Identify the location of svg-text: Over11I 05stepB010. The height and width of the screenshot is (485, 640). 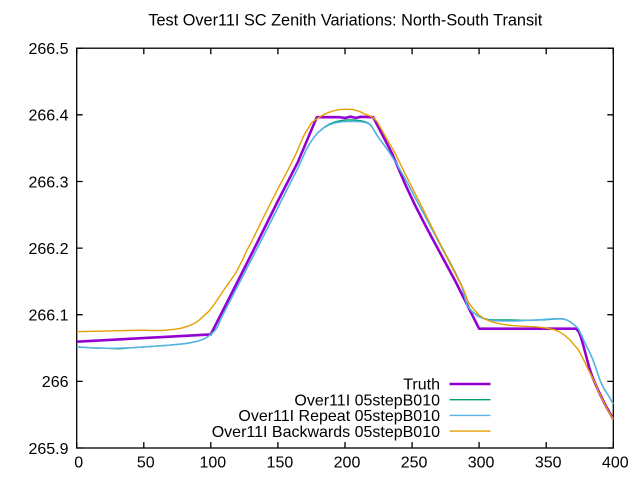
(367, 400).